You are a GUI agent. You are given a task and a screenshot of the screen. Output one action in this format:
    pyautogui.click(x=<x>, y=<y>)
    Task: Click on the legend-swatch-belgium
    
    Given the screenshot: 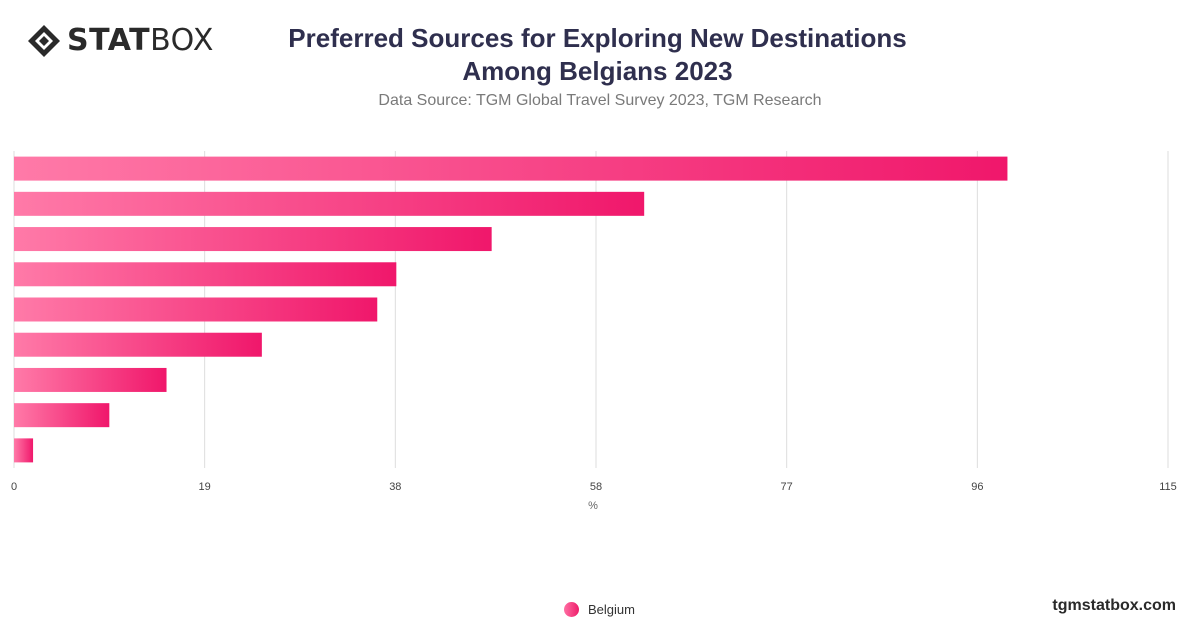 What is the action you would take?
    pyautogui.click(x=571, y=609)
    